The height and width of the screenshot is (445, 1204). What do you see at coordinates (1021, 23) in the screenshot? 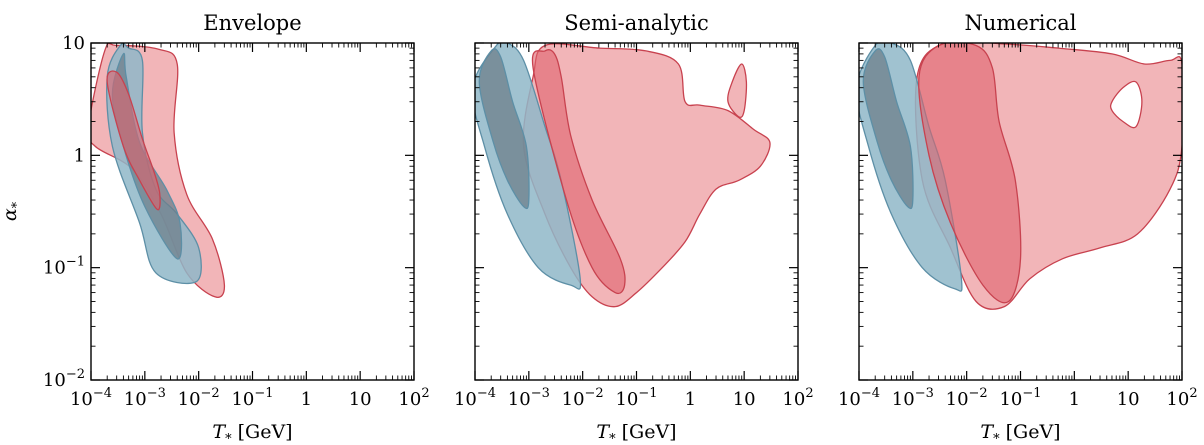
I see `panel-title: Numerical` at bounding box center [1021, 23].